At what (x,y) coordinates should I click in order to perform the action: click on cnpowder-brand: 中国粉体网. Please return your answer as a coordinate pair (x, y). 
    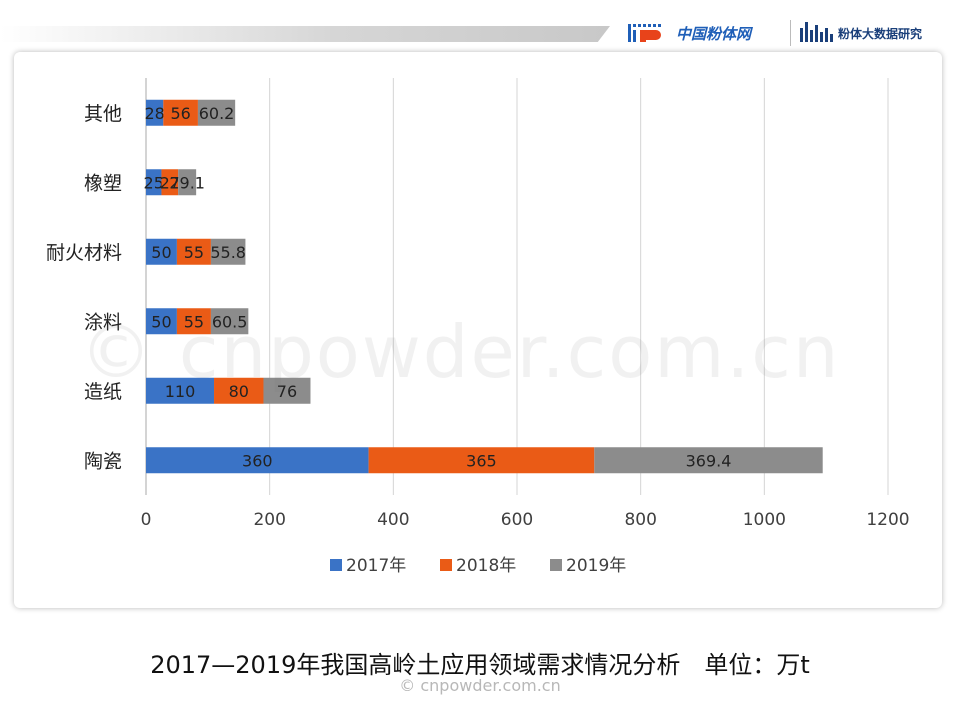
    Looking at the image, I should click on (689, 33).